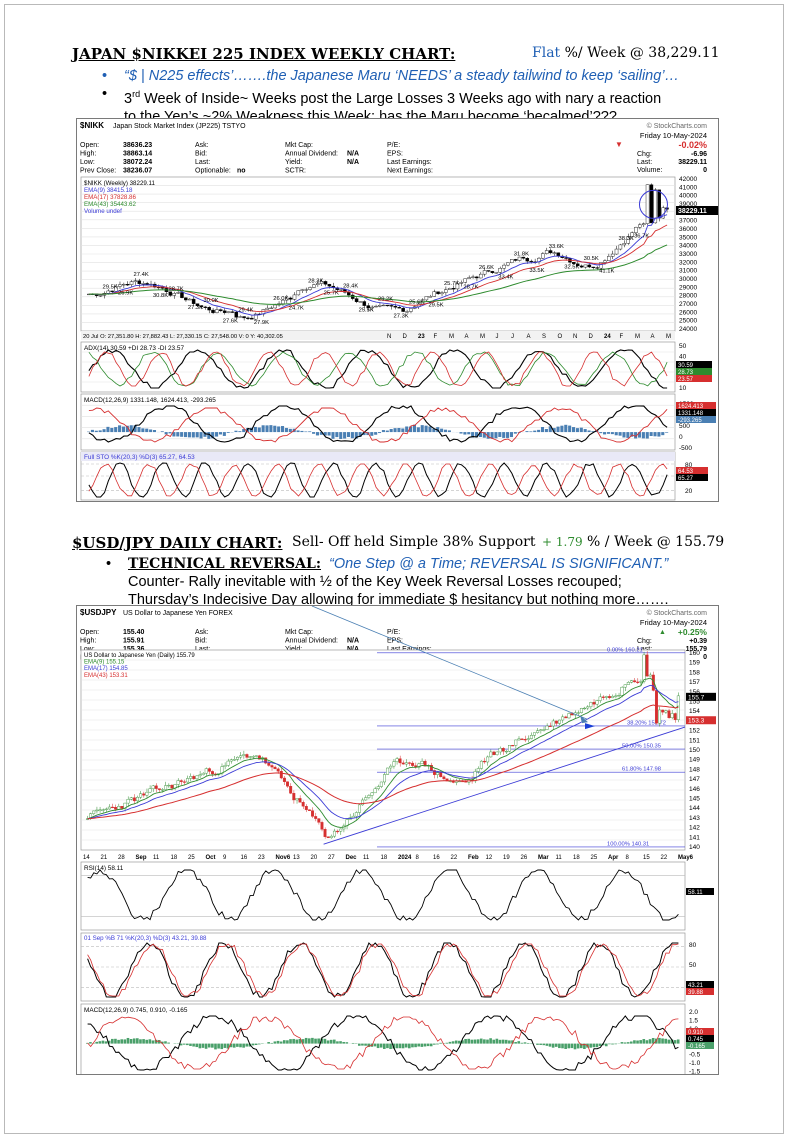 The width and height of the screenshot is (788, 1138). Describe the element at coordinates (470, 288) in the screenshot. I see `chart1-annotation-21: 28.7K` at that location.